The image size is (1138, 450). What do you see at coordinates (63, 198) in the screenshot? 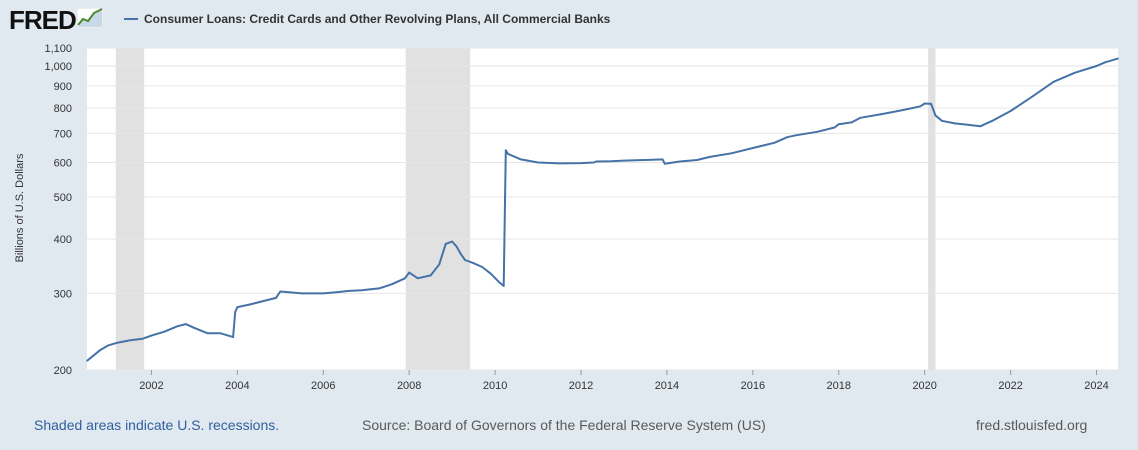
I see `y-tick-label: 500` at bounding box center [63, 198].